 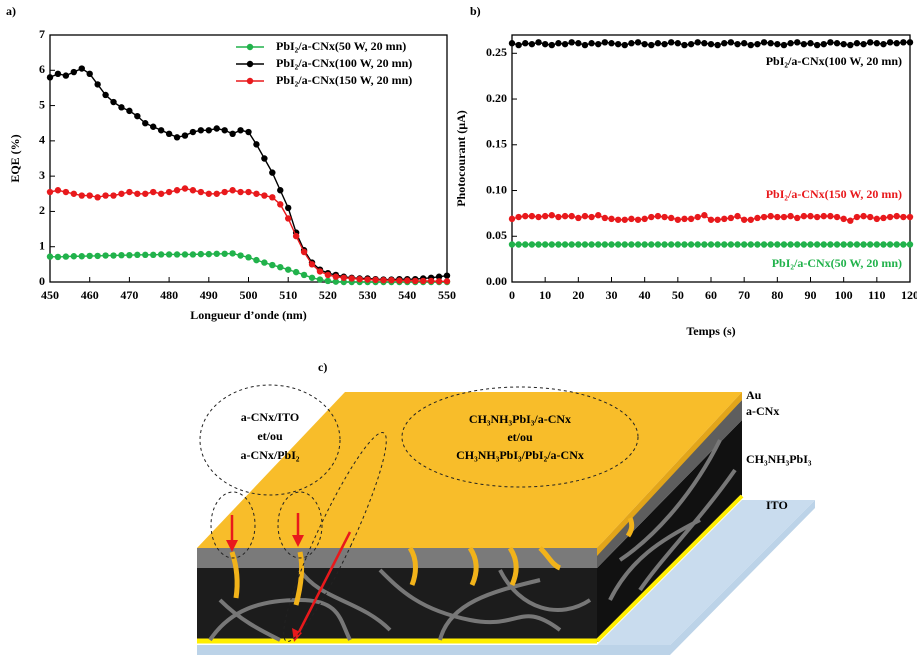 I want to click on bubble-text: a-CNx/PbI₂, so click(x=270, y=455).